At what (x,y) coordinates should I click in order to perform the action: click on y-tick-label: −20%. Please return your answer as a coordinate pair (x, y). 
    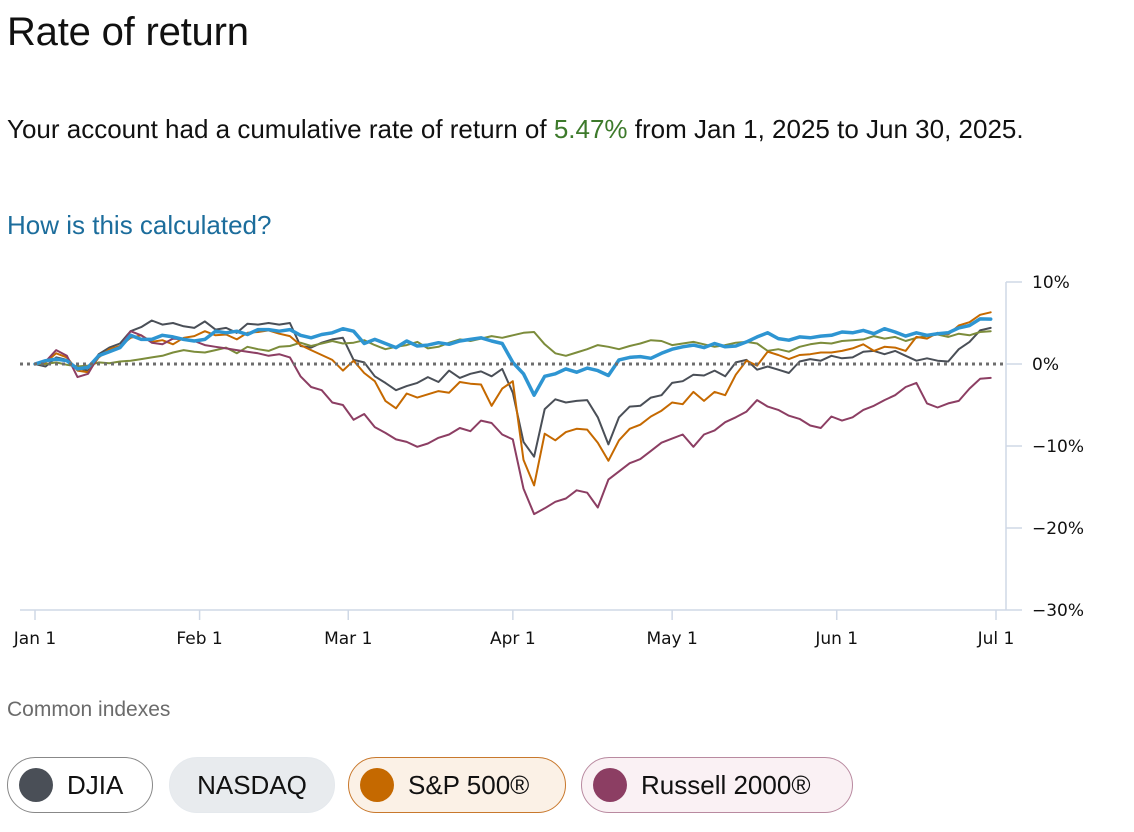
    Looking at the image, I should click on (1058, 529).